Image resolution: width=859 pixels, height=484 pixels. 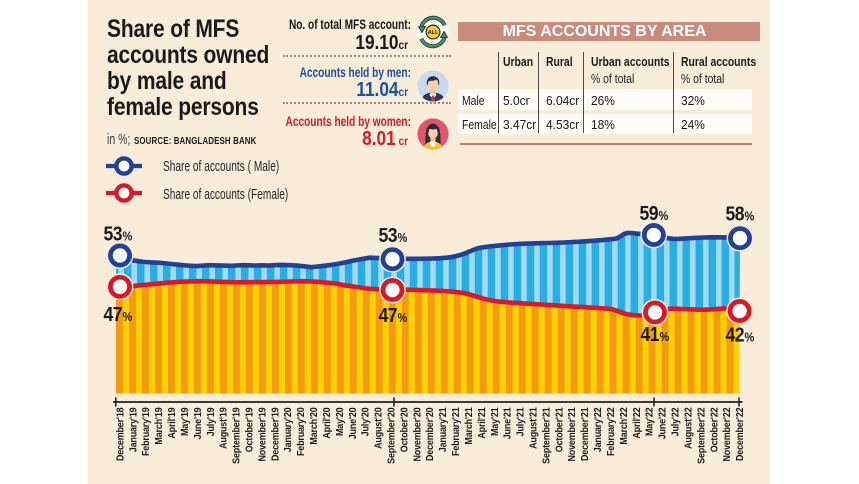 I want to click on svg-text: April'21, so click(x=482, y=423).